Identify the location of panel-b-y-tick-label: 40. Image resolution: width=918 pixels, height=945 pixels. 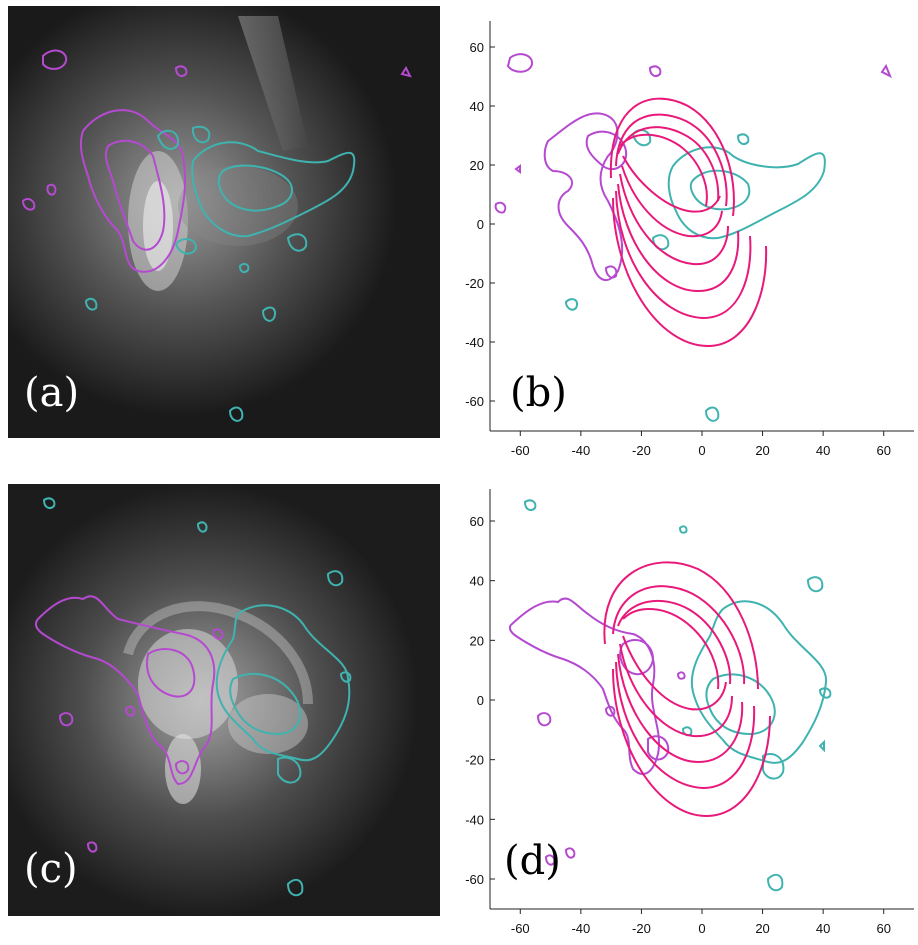
(477, 106).